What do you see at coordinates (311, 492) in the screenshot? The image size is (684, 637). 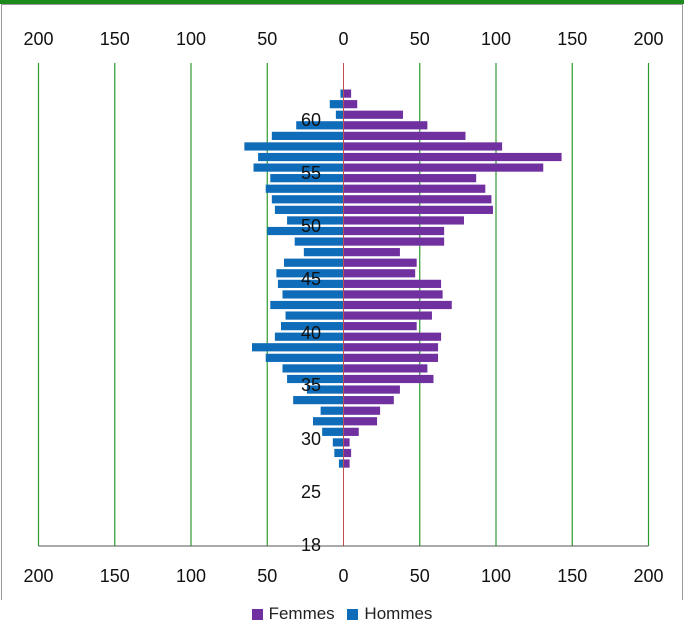 I see `age-label: 25` at bounding box center [311, 492].